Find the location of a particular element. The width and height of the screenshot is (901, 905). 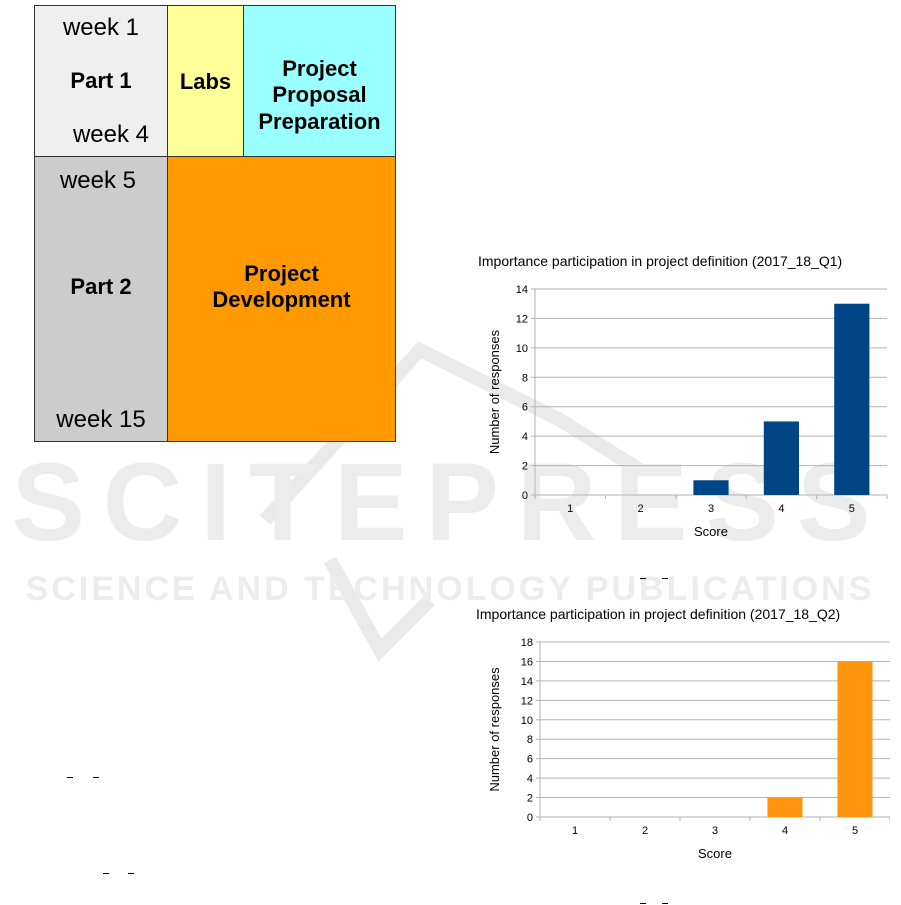

labs-cell: Labs is located at coordinates (205, 81).